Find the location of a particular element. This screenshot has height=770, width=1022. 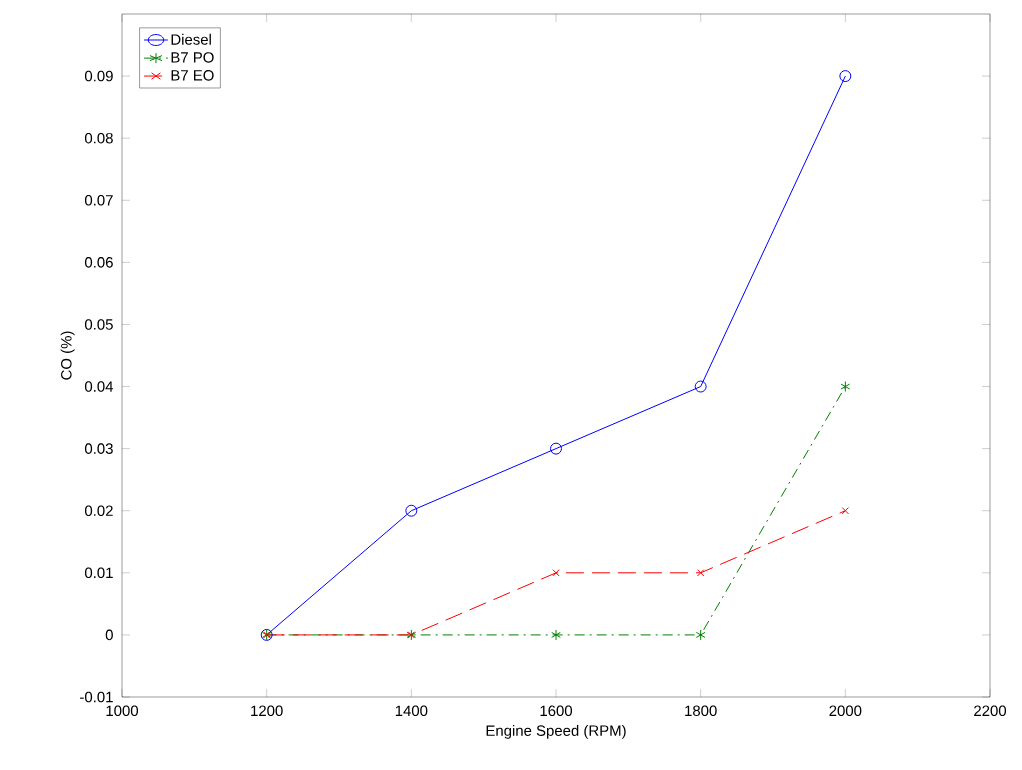

x-tick-label: 1200 is located at coordinates (267, 711).